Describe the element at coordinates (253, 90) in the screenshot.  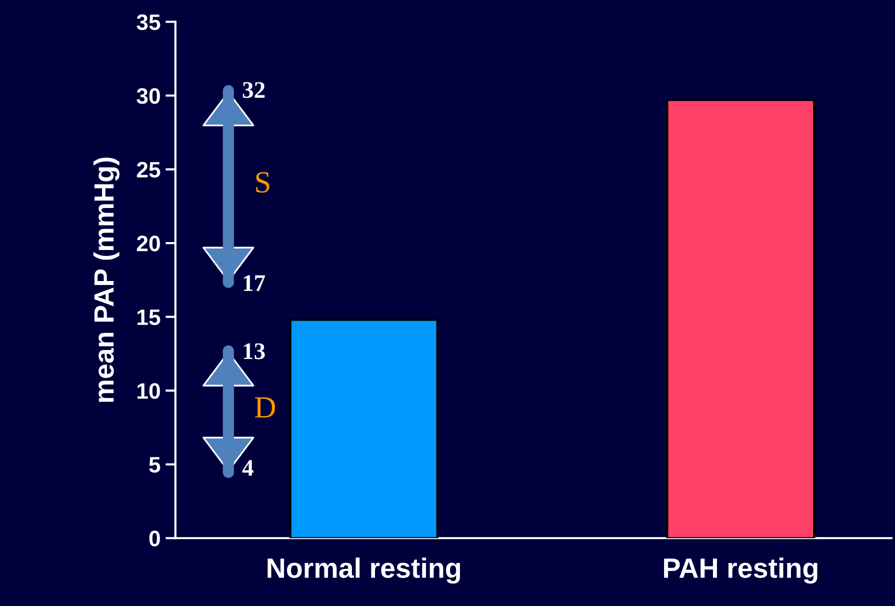
I see `annotation: 32` at that location.